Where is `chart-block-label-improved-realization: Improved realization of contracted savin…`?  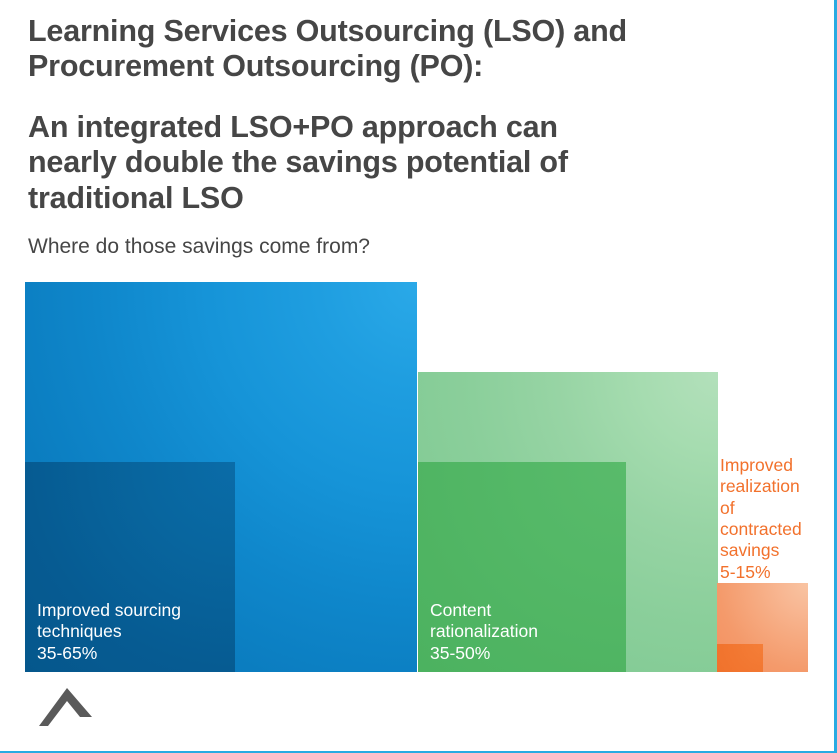
chart-block-label-improved-realization: Improved realization of contracted savin… is located at coordinates (761, 518).